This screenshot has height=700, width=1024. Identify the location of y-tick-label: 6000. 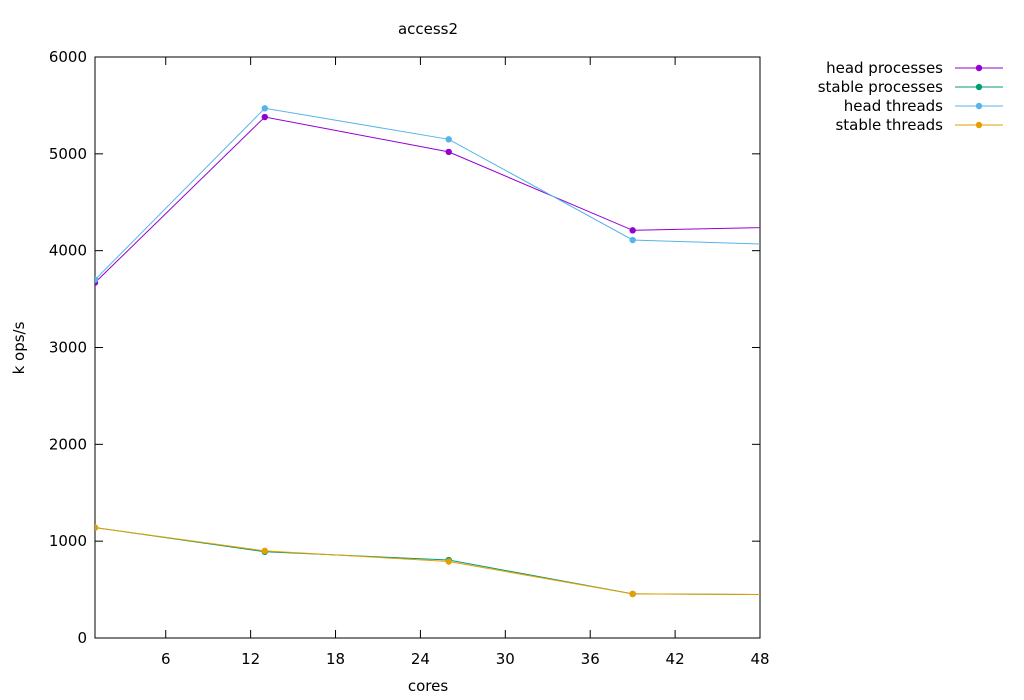
(68, 57).